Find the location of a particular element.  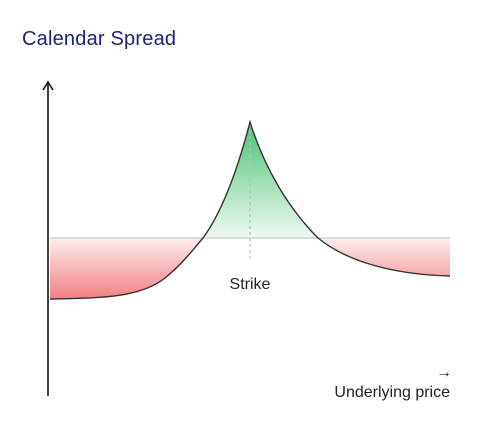

x-axis-arrow-icon: → is located at coordinates (444, 372).